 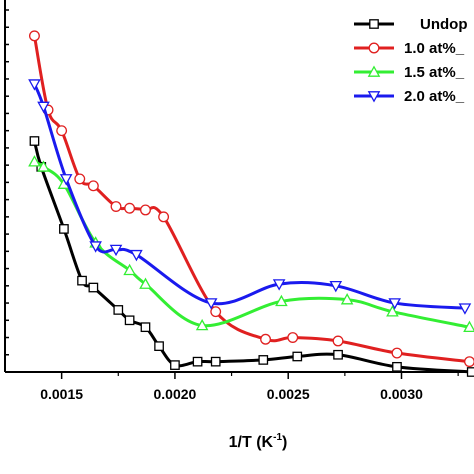 I want to click on x-axis-title-sup: -1, so click(x=277, y=437).